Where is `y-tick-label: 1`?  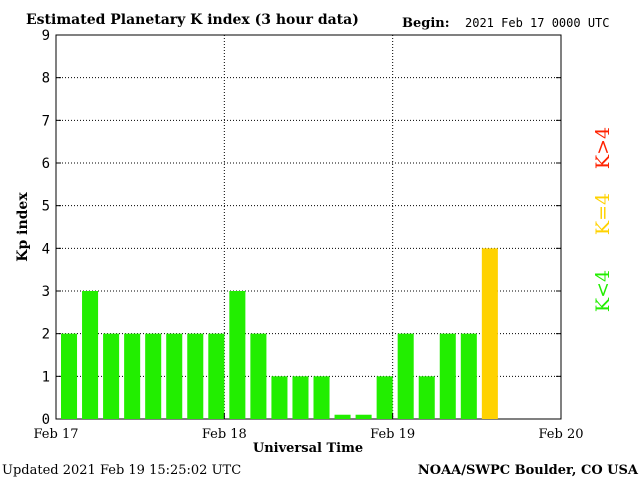 y-tick-label: 1 is located at coordinates (46, 377).